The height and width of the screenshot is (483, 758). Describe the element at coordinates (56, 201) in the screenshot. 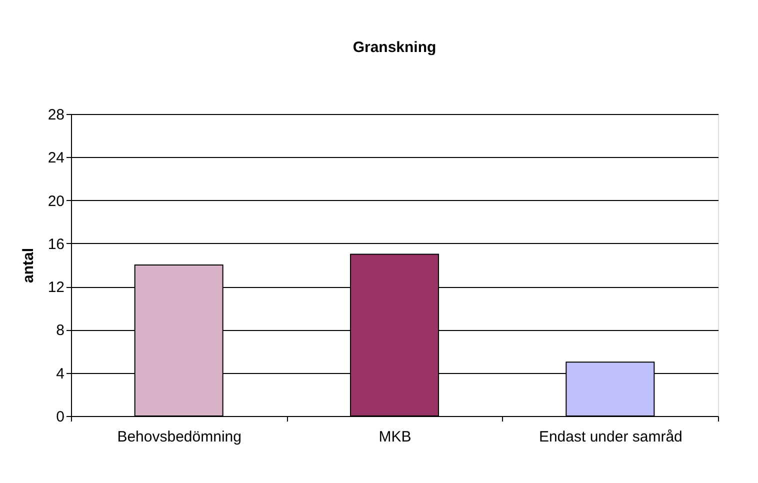

I see `y-tick-label: 20` at that location.